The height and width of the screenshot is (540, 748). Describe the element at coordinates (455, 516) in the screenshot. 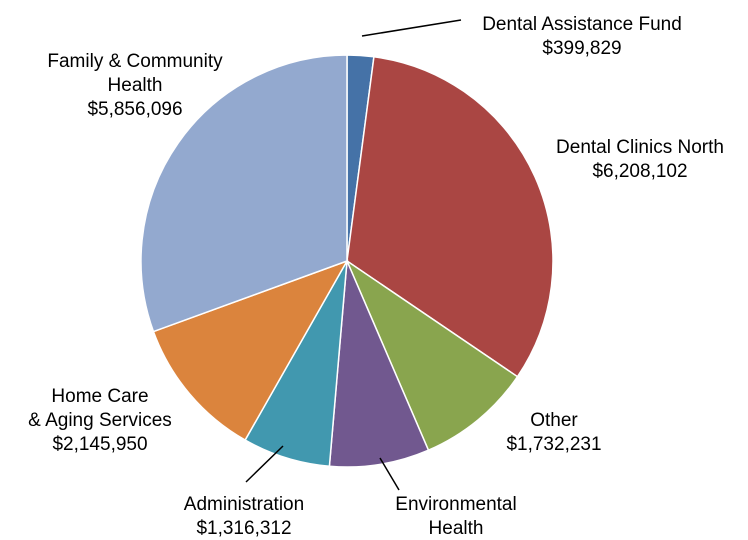

I see `label-environmental-health: Environmental Health` at that location.